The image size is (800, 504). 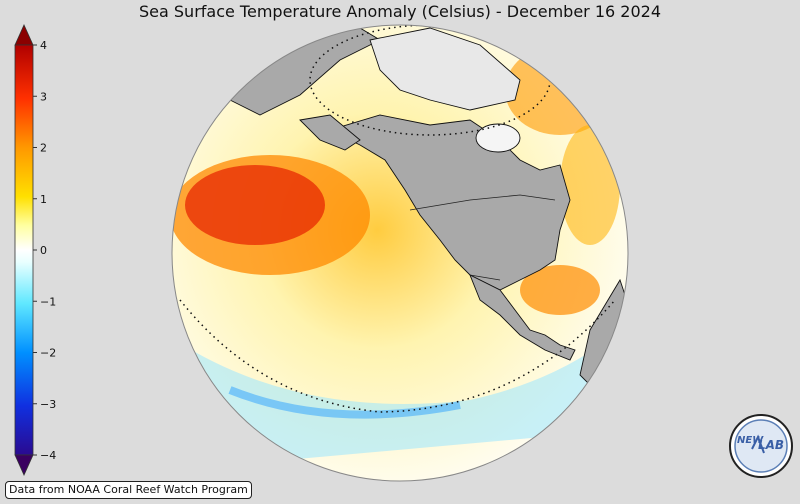 What do you see at coordinates (43, 96) in the screenshot?
I see `colorbar-tick-label: 3` at bounding box center [43, 96].